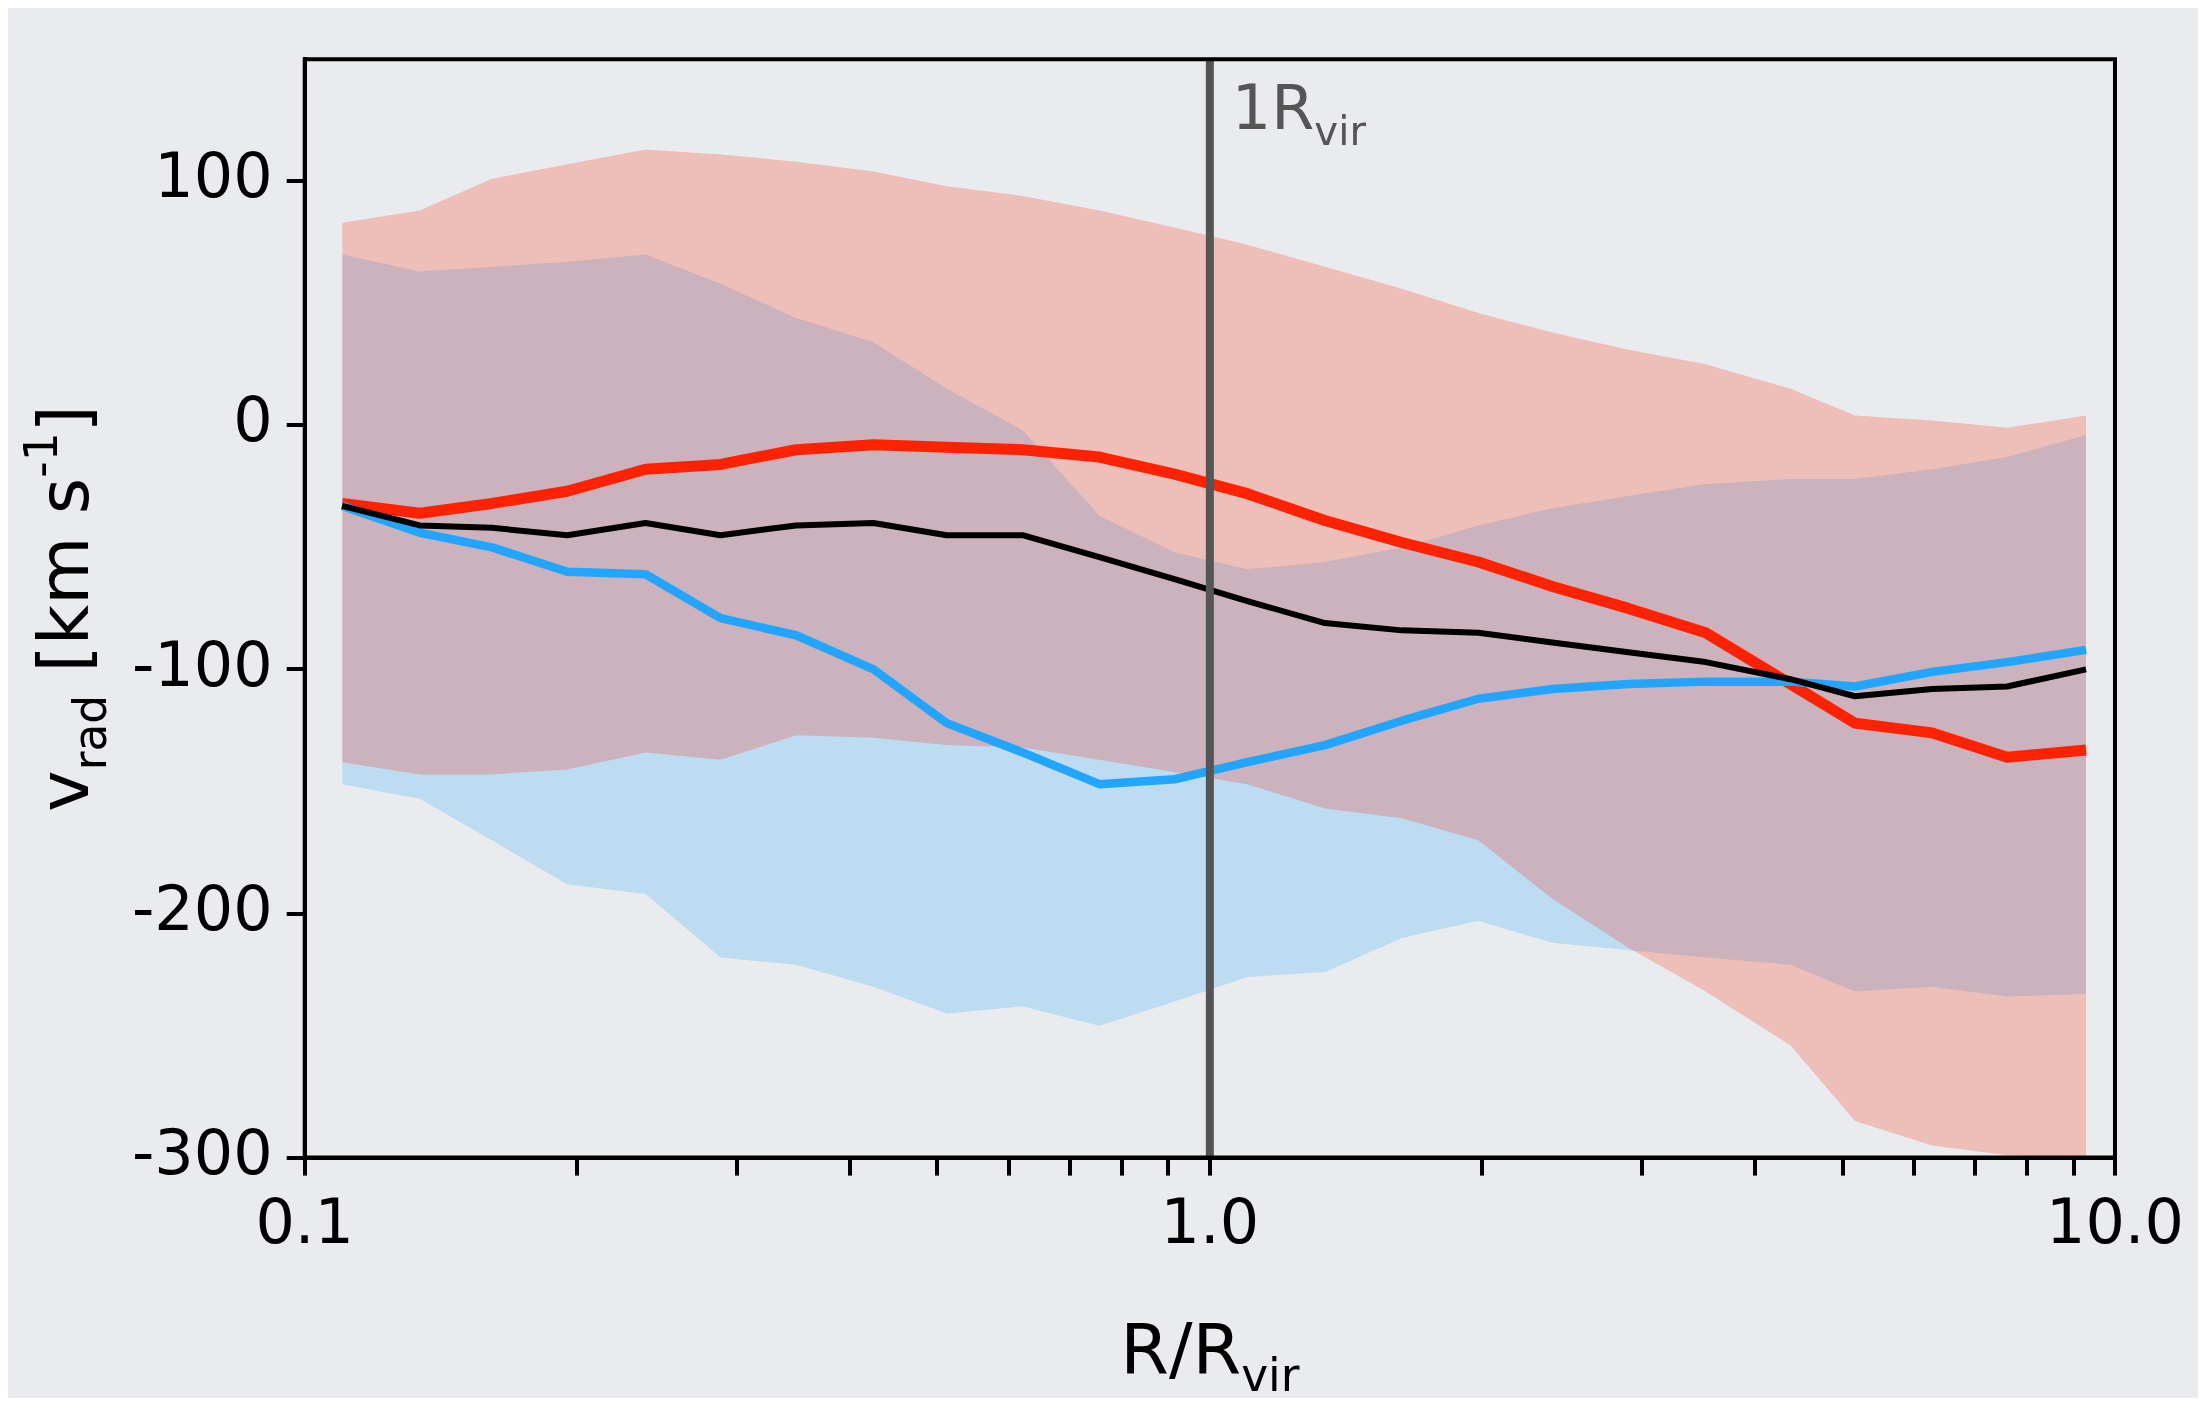 The width and height of the screenshot is (2210, 1409). What do you see at coordinates (213, 176) in the screenshot?
I see `y-tick-label: 100` at bounding box center [213, 176].